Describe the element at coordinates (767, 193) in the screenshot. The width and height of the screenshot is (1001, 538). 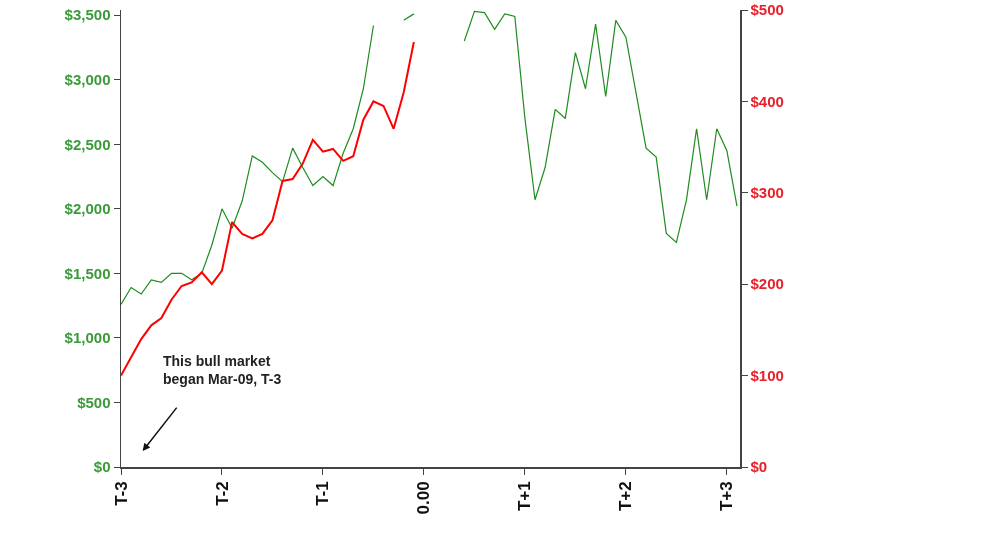
I see `y2-tick-label: $300` at that location.